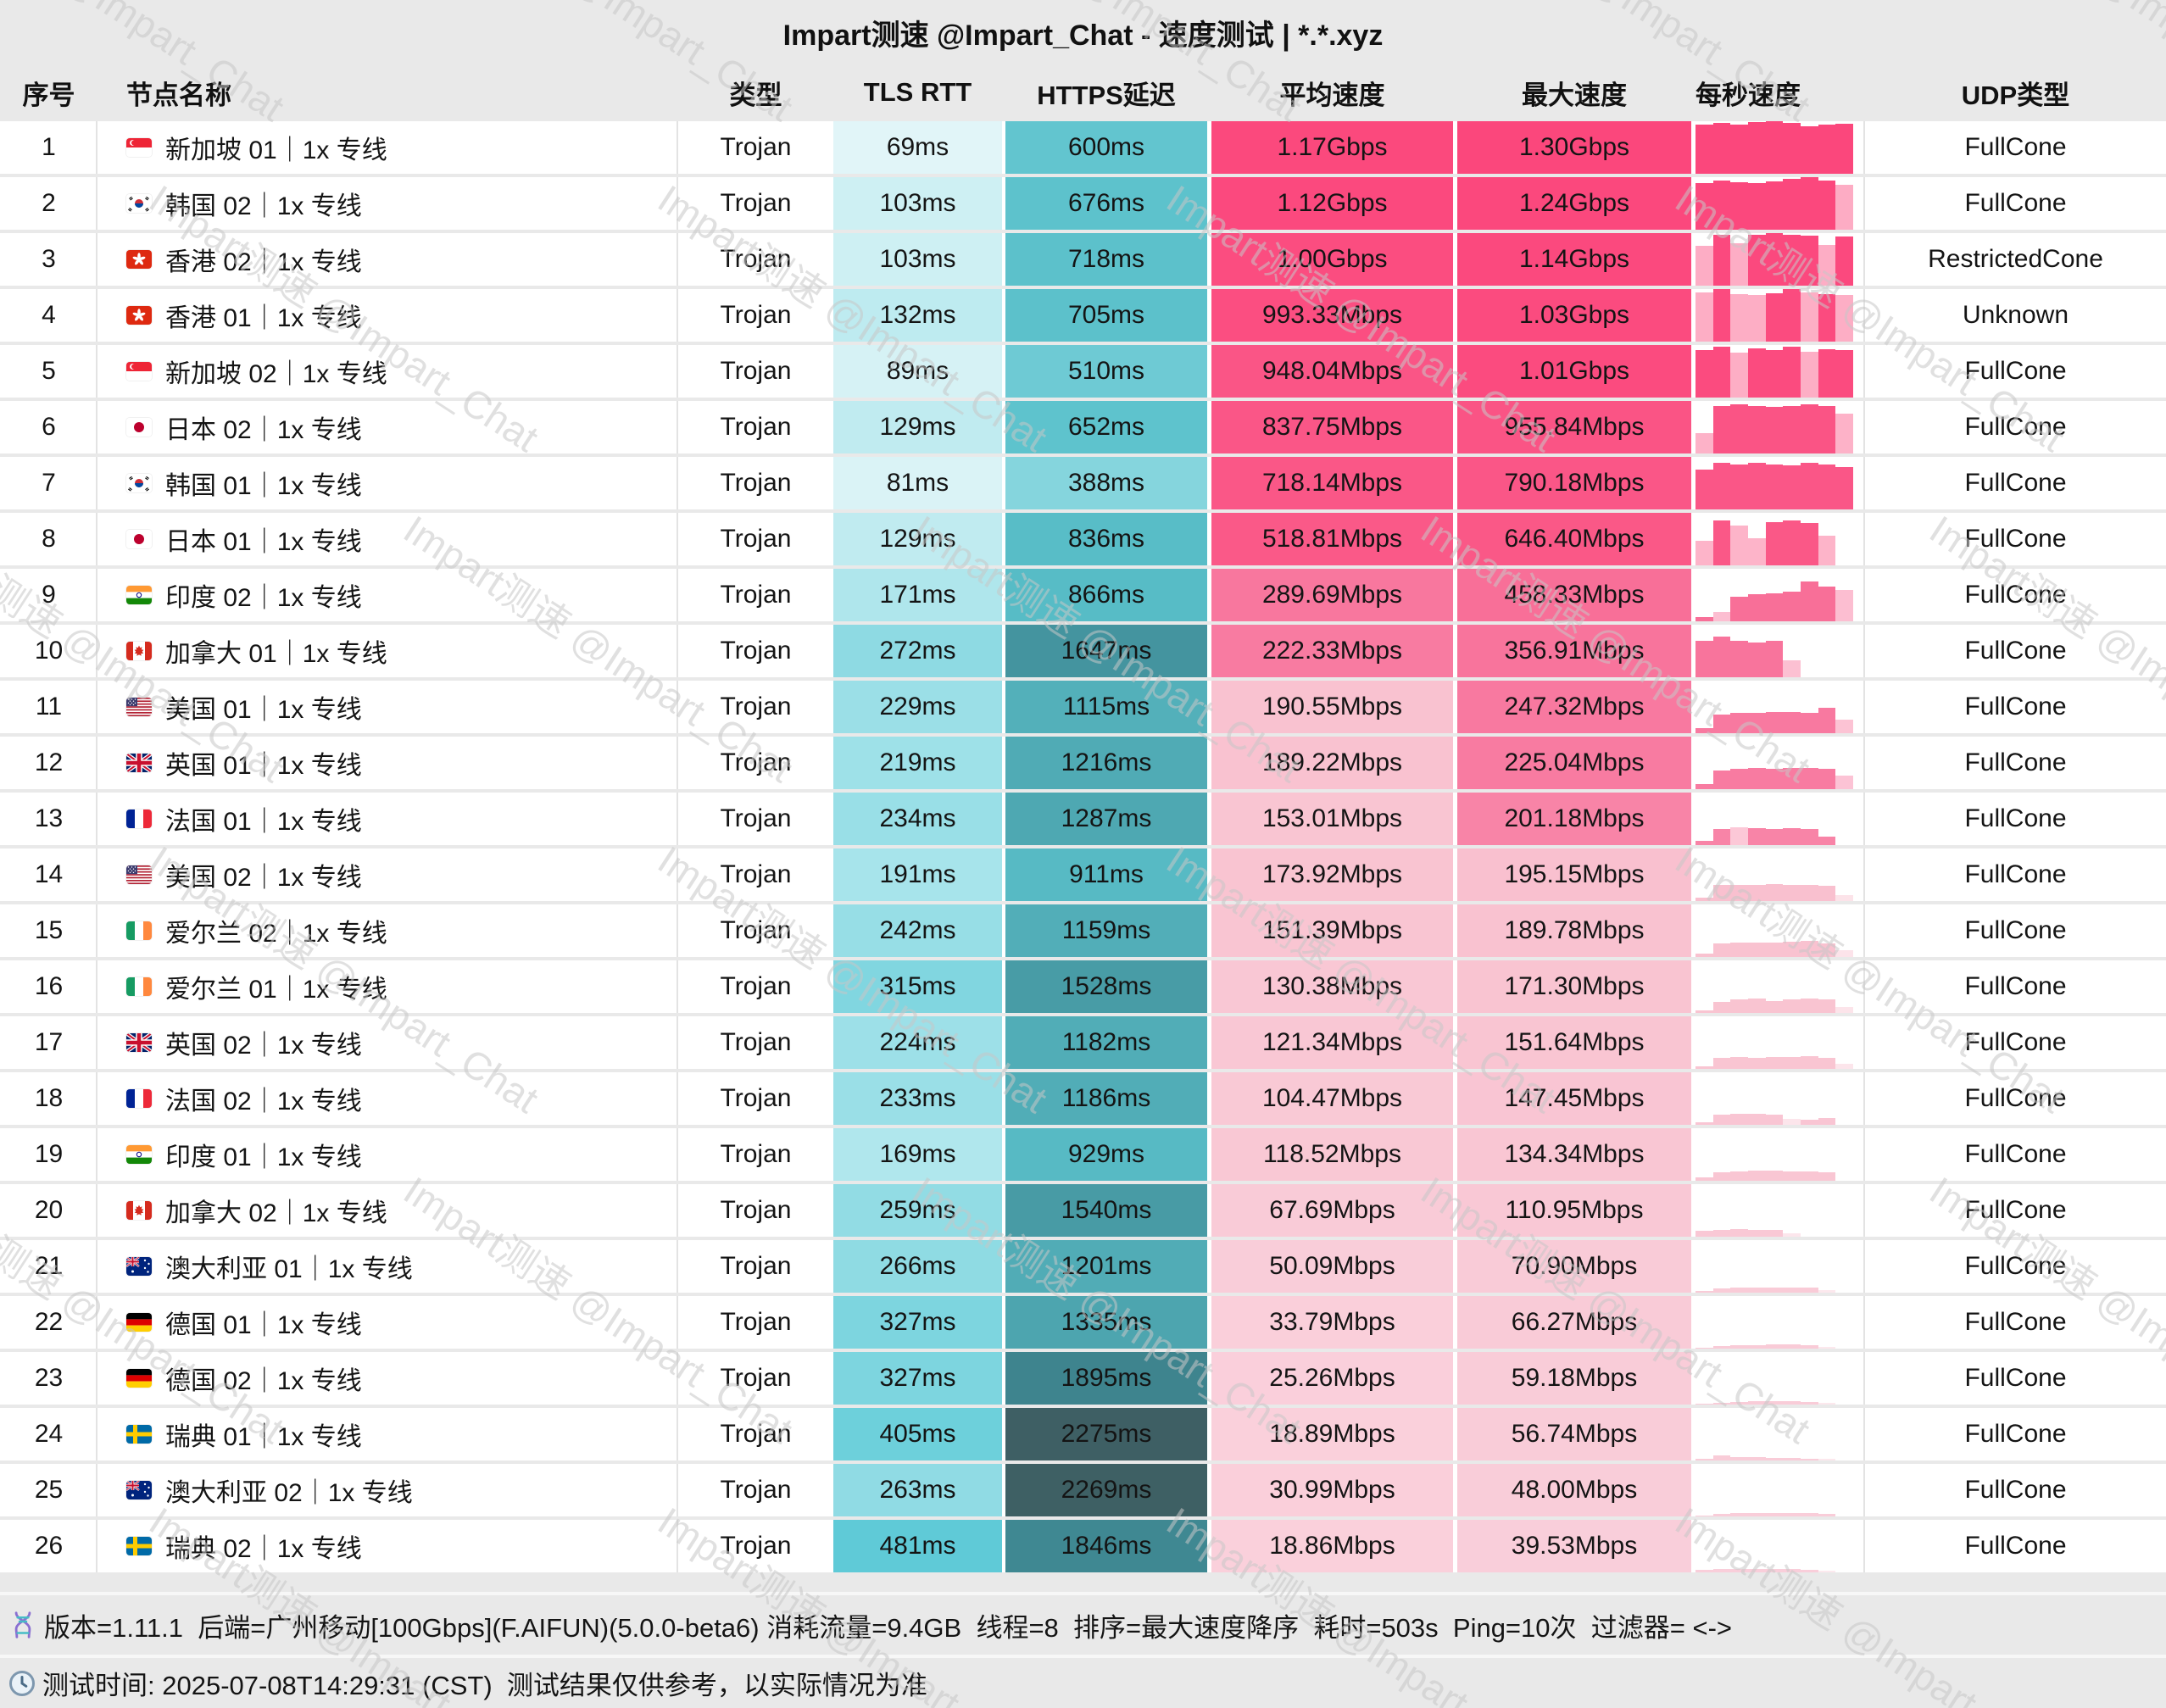  Describe the element at coordinates (1574, 147) in the screenshot. I see `max-speed-cell: 1.30Gbps` at that location.